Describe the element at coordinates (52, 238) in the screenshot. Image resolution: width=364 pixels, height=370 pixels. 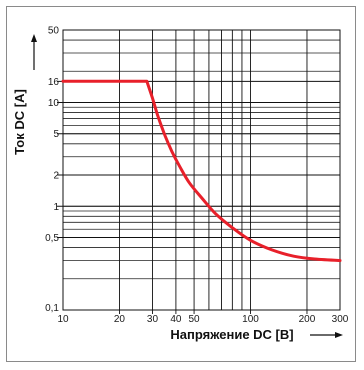
I see `y-tick-label: 0,5` at that location.